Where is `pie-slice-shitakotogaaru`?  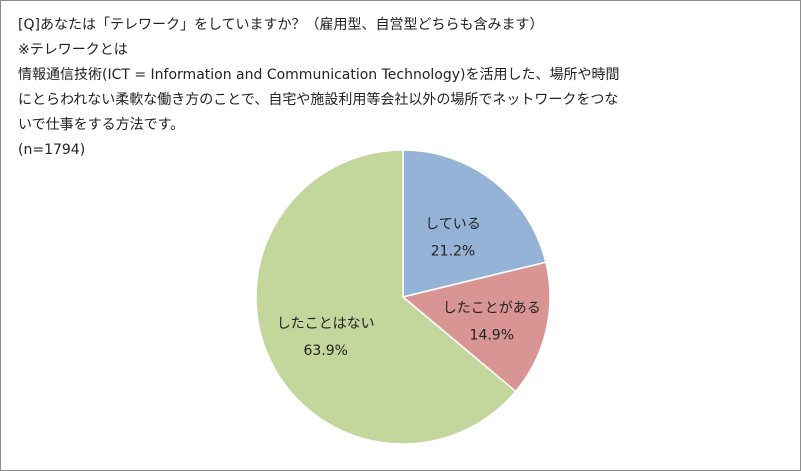 pie-slice-shitakotogaaru is located at coordinates (476, 327).